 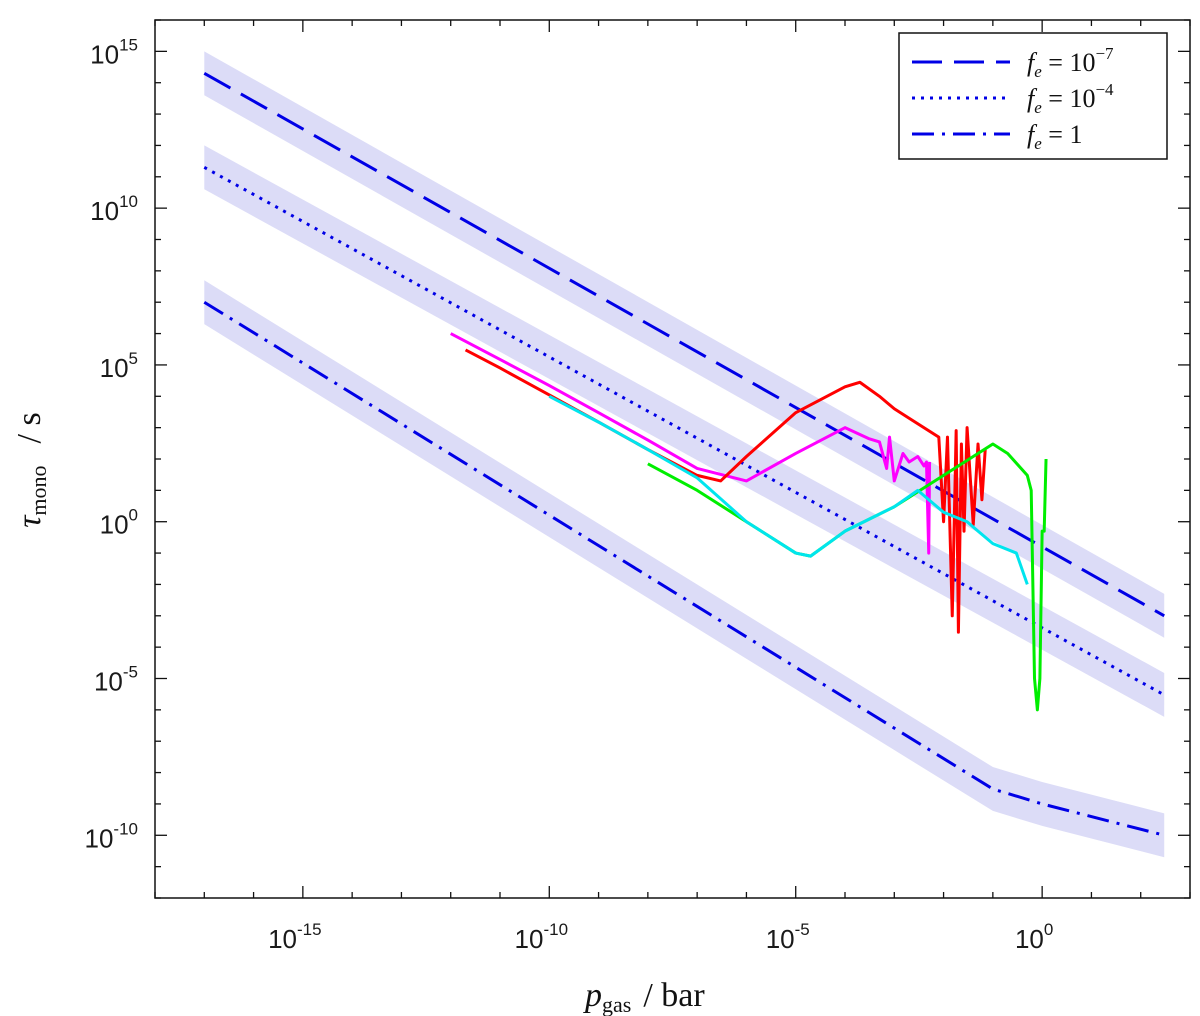 What do you see at coordinates (788, 937) in the screenshot?
I see `x-tick-label: 10⁻⁵` at bounding box center [788, 937].